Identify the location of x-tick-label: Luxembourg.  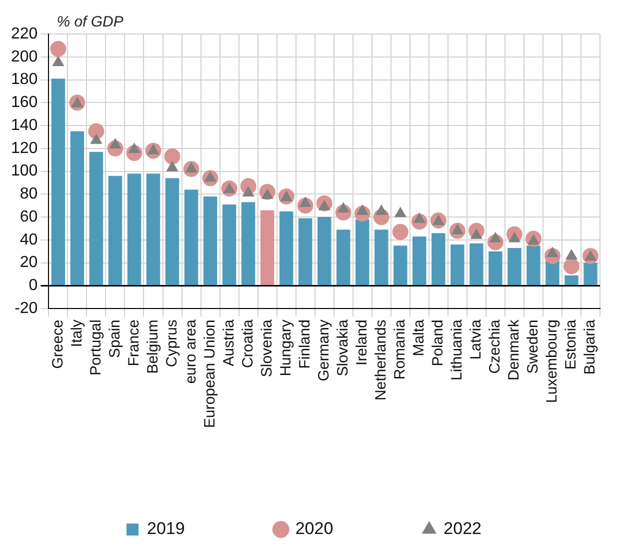
(552, 361).